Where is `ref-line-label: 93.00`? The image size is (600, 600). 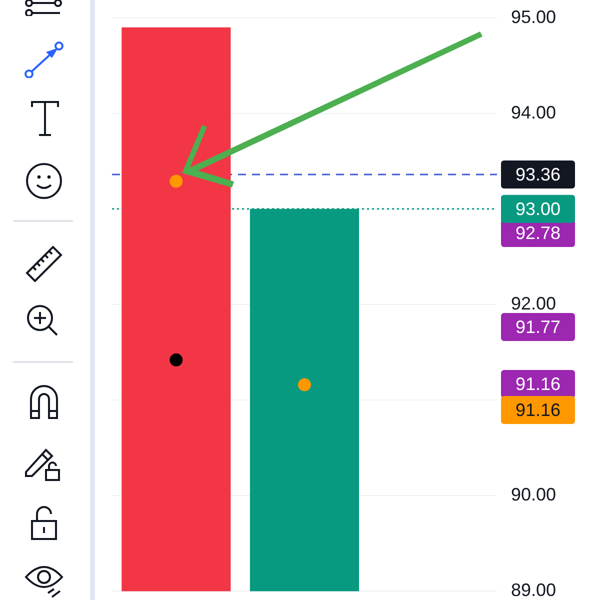
ref-line-label: 93.00 is located at coordinates (538, 208).